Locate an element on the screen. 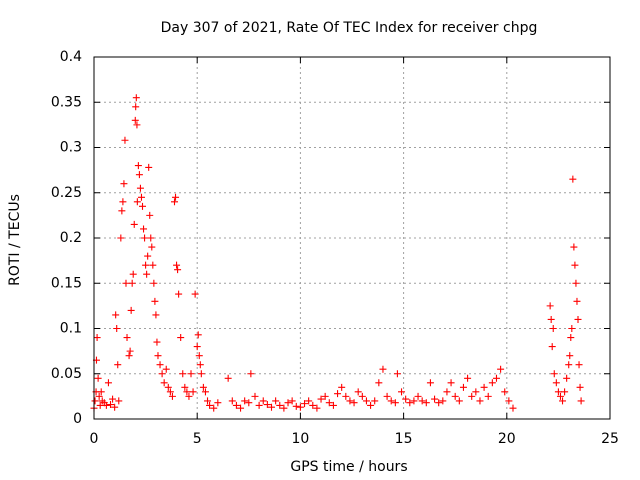 This screenshot has height=480, width=640. x-axis-label: GPS time / hours is located at coordinates (348, 467).